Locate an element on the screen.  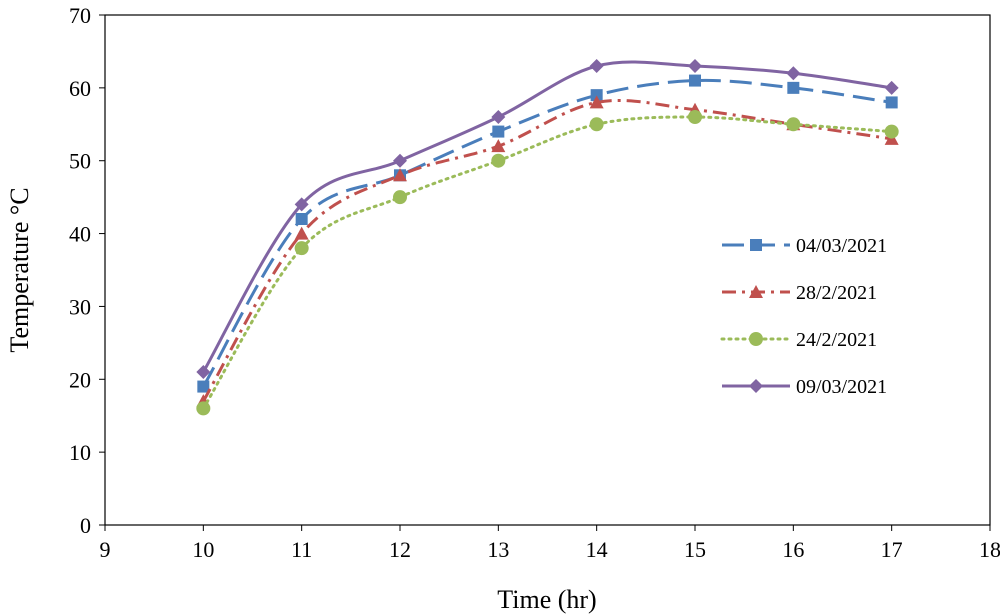
legend-item: 24/2/2021 is located at coordinates (798, 340).